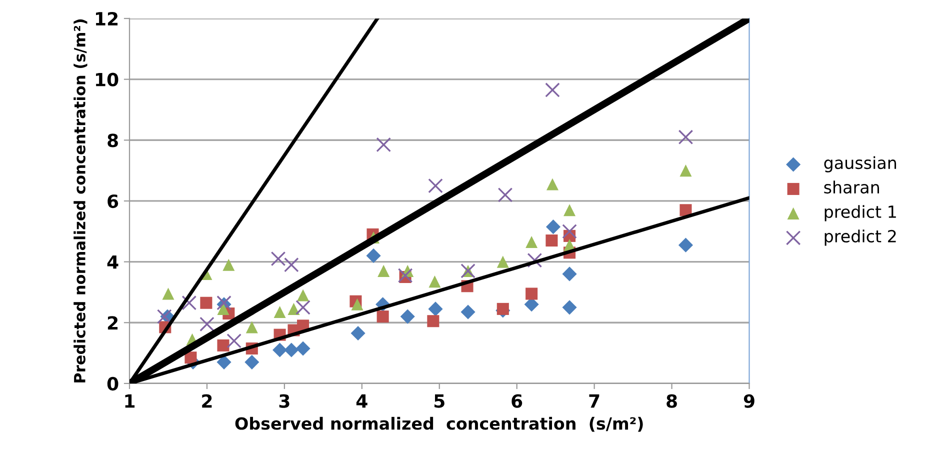 The image size is (925, 462). What do you see at coordinates (439, 401) in the screenshot?
I see `x-tick-label: 5` at bounding box center [439, 401].